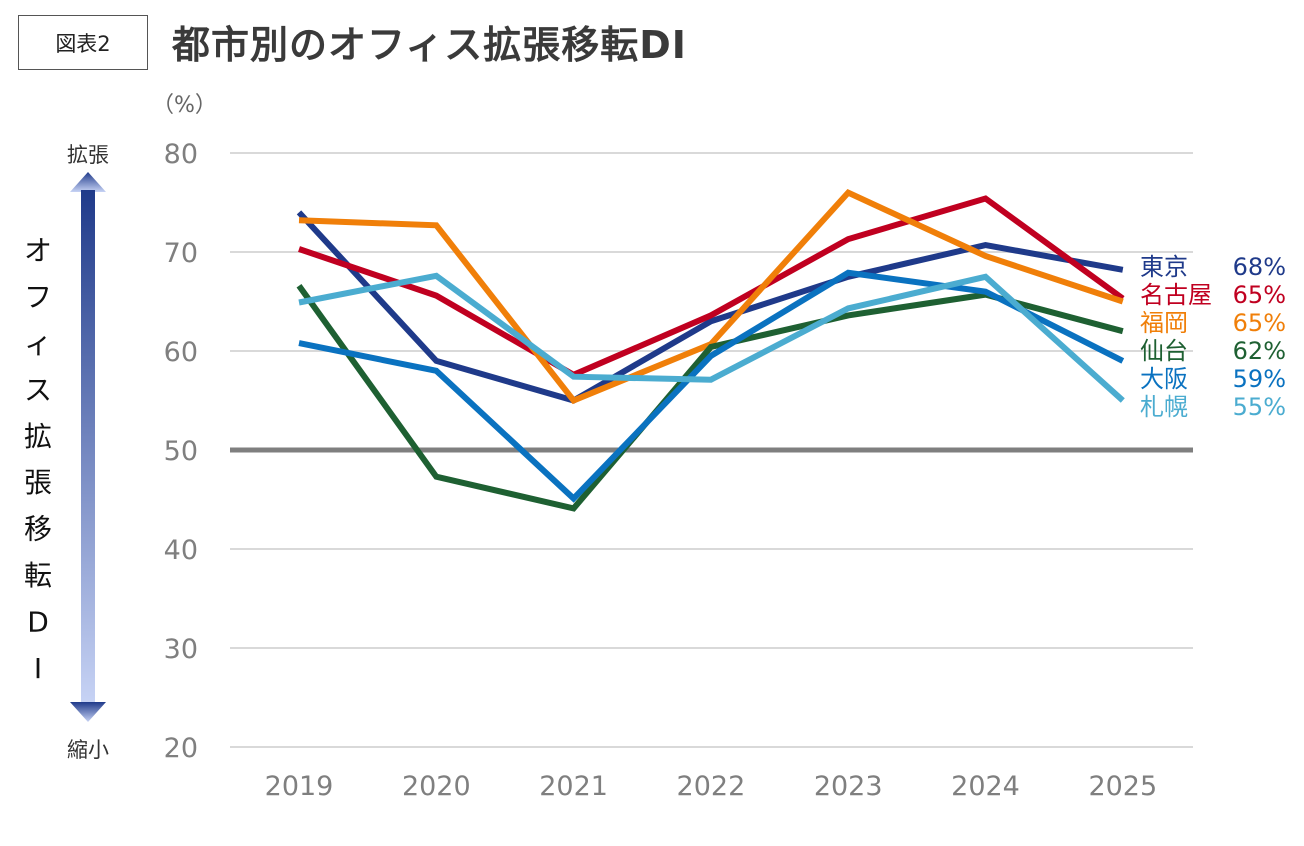 The image size is (1304, 846). Describe the element at coordinates (38, 389) in the screenshot. I see `y-axis-title-char: ス` at that location.